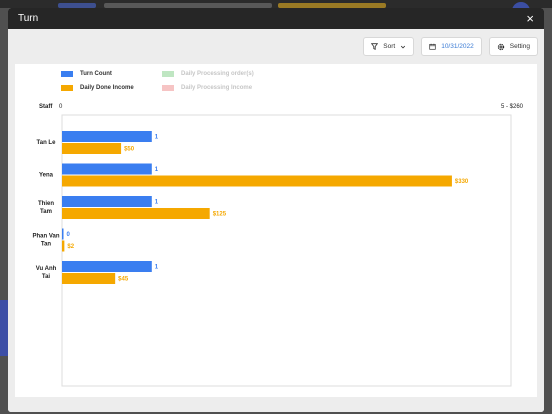  What do you see at coordinates (46, 277) in the screenshot?
I see `category-label: Tai` at bounding box center [46, 277].